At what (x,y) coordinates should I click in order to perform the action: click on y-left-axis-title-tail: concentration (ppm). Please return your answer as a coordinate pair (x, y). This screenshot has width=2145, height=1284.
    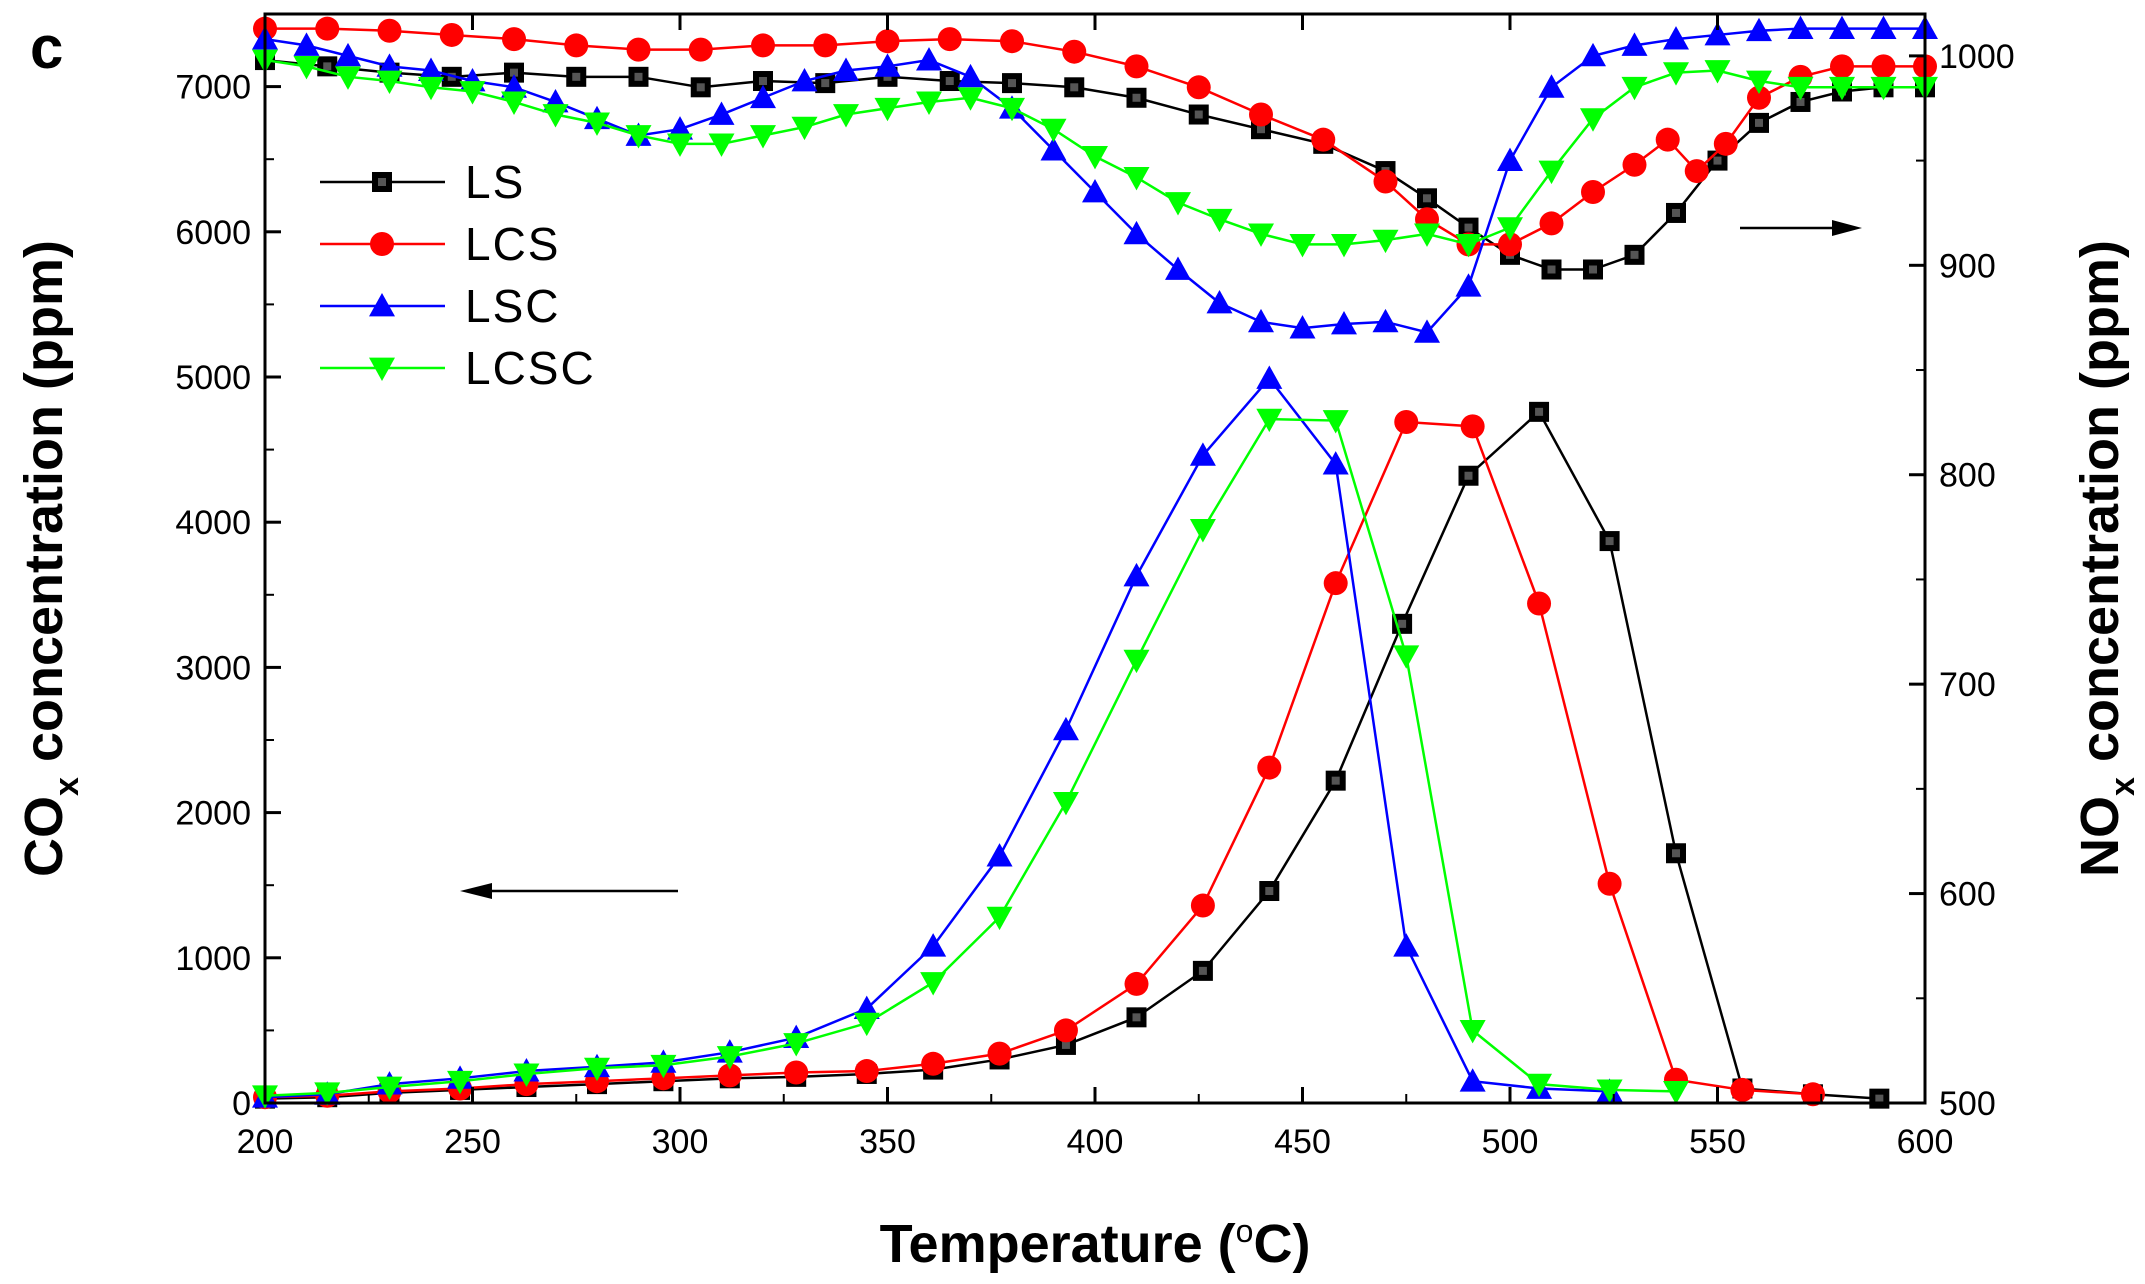
    Looking at the image, I should click on (44, 508).